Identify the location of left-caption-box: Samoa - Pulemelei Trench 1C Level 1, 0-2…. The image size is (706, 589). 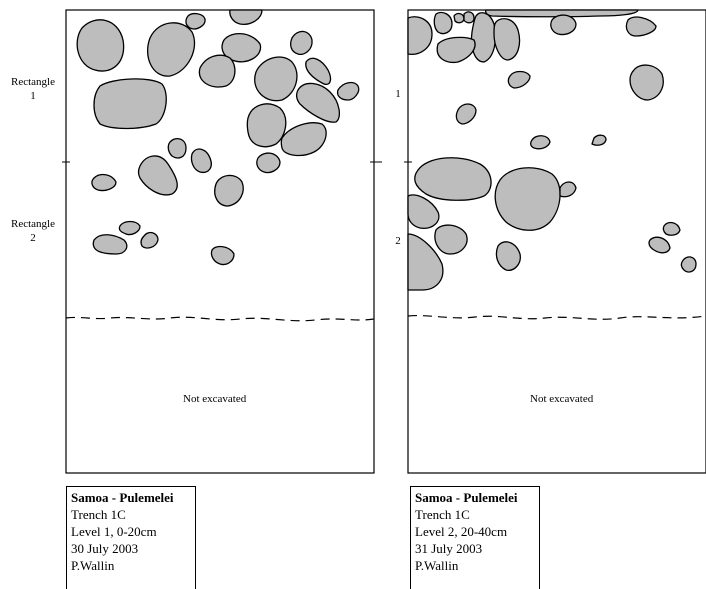
(131, 537).